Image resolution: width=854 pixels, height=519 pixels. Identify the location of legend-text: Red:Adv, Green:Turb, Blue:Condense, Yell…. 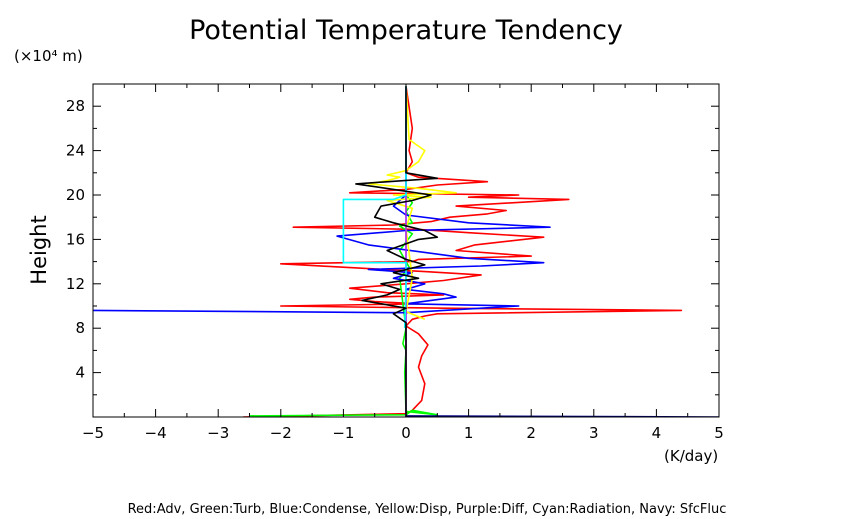
(427, 509).